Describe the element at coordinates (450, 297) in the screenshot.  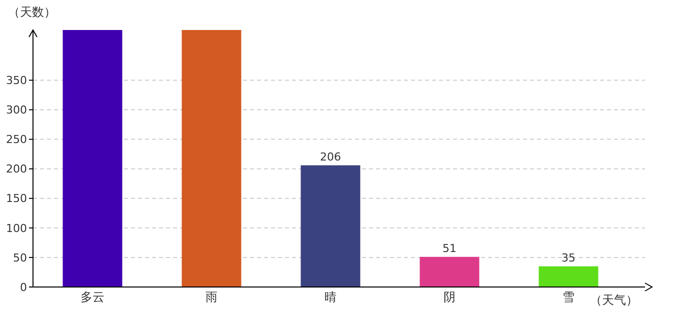
I see `x-tick-label: 阴` at that location.